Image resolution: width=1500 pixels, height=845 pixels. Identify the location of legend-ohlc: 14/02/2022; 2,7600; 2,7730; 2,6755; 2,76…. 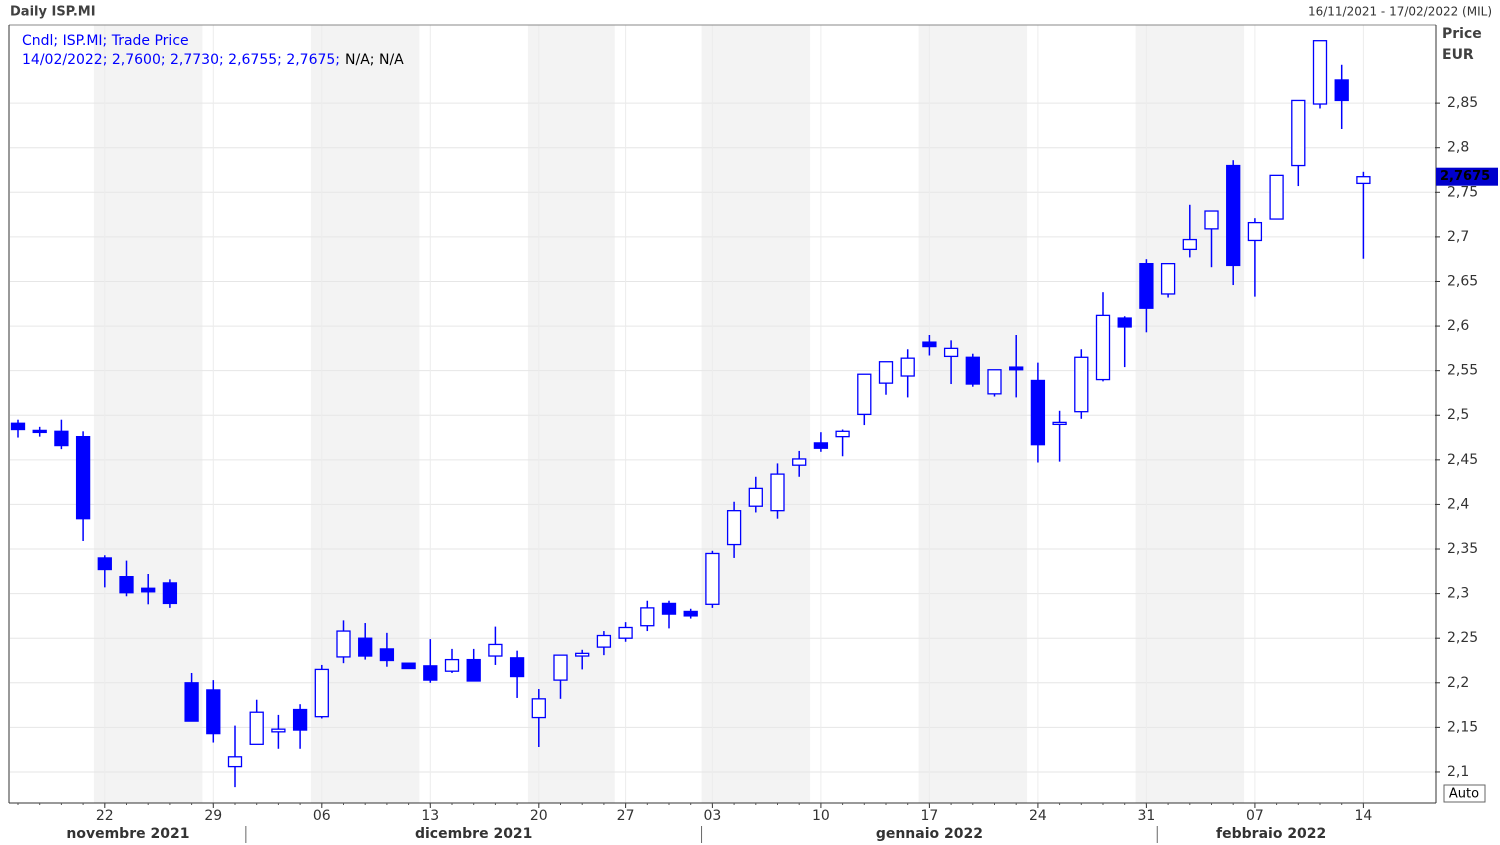
(181, 60).